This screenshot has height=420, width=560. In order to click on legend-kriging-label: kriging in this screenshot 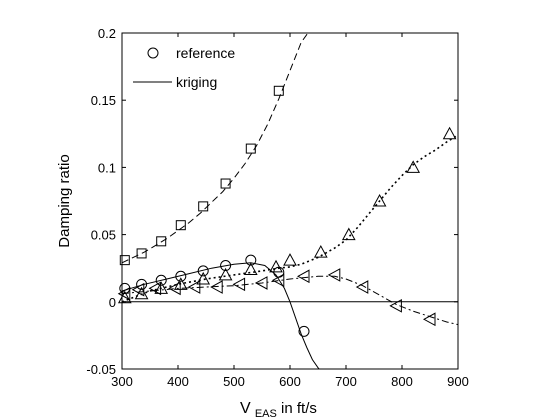, I will do `click(196, 82)`.